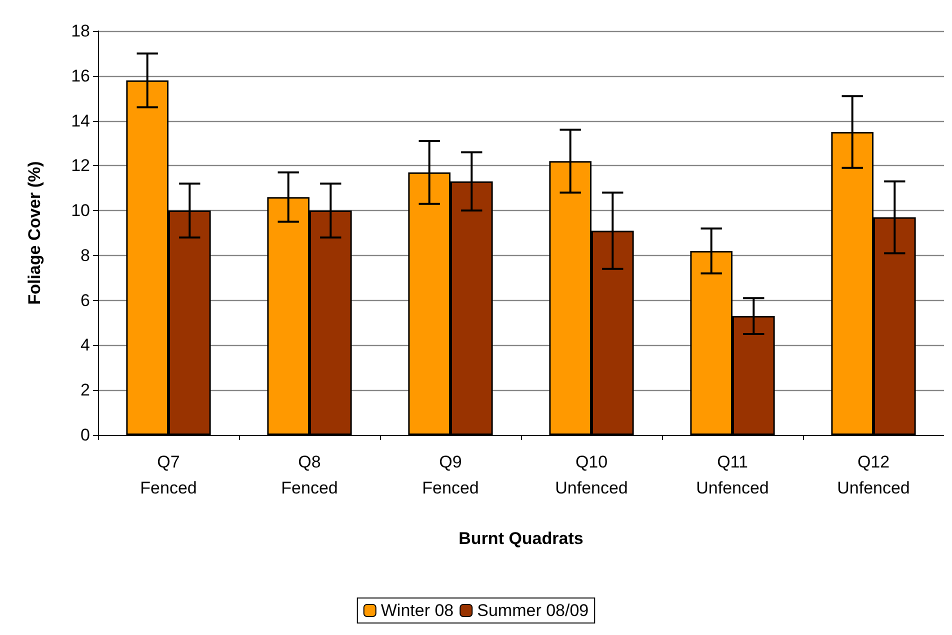 The height and width of the screenshot is (635, 952). What do you see at coordinates (85, 300) in the screenshot?
I see `y-tick-label: 6` at bounding box center [85, 300].